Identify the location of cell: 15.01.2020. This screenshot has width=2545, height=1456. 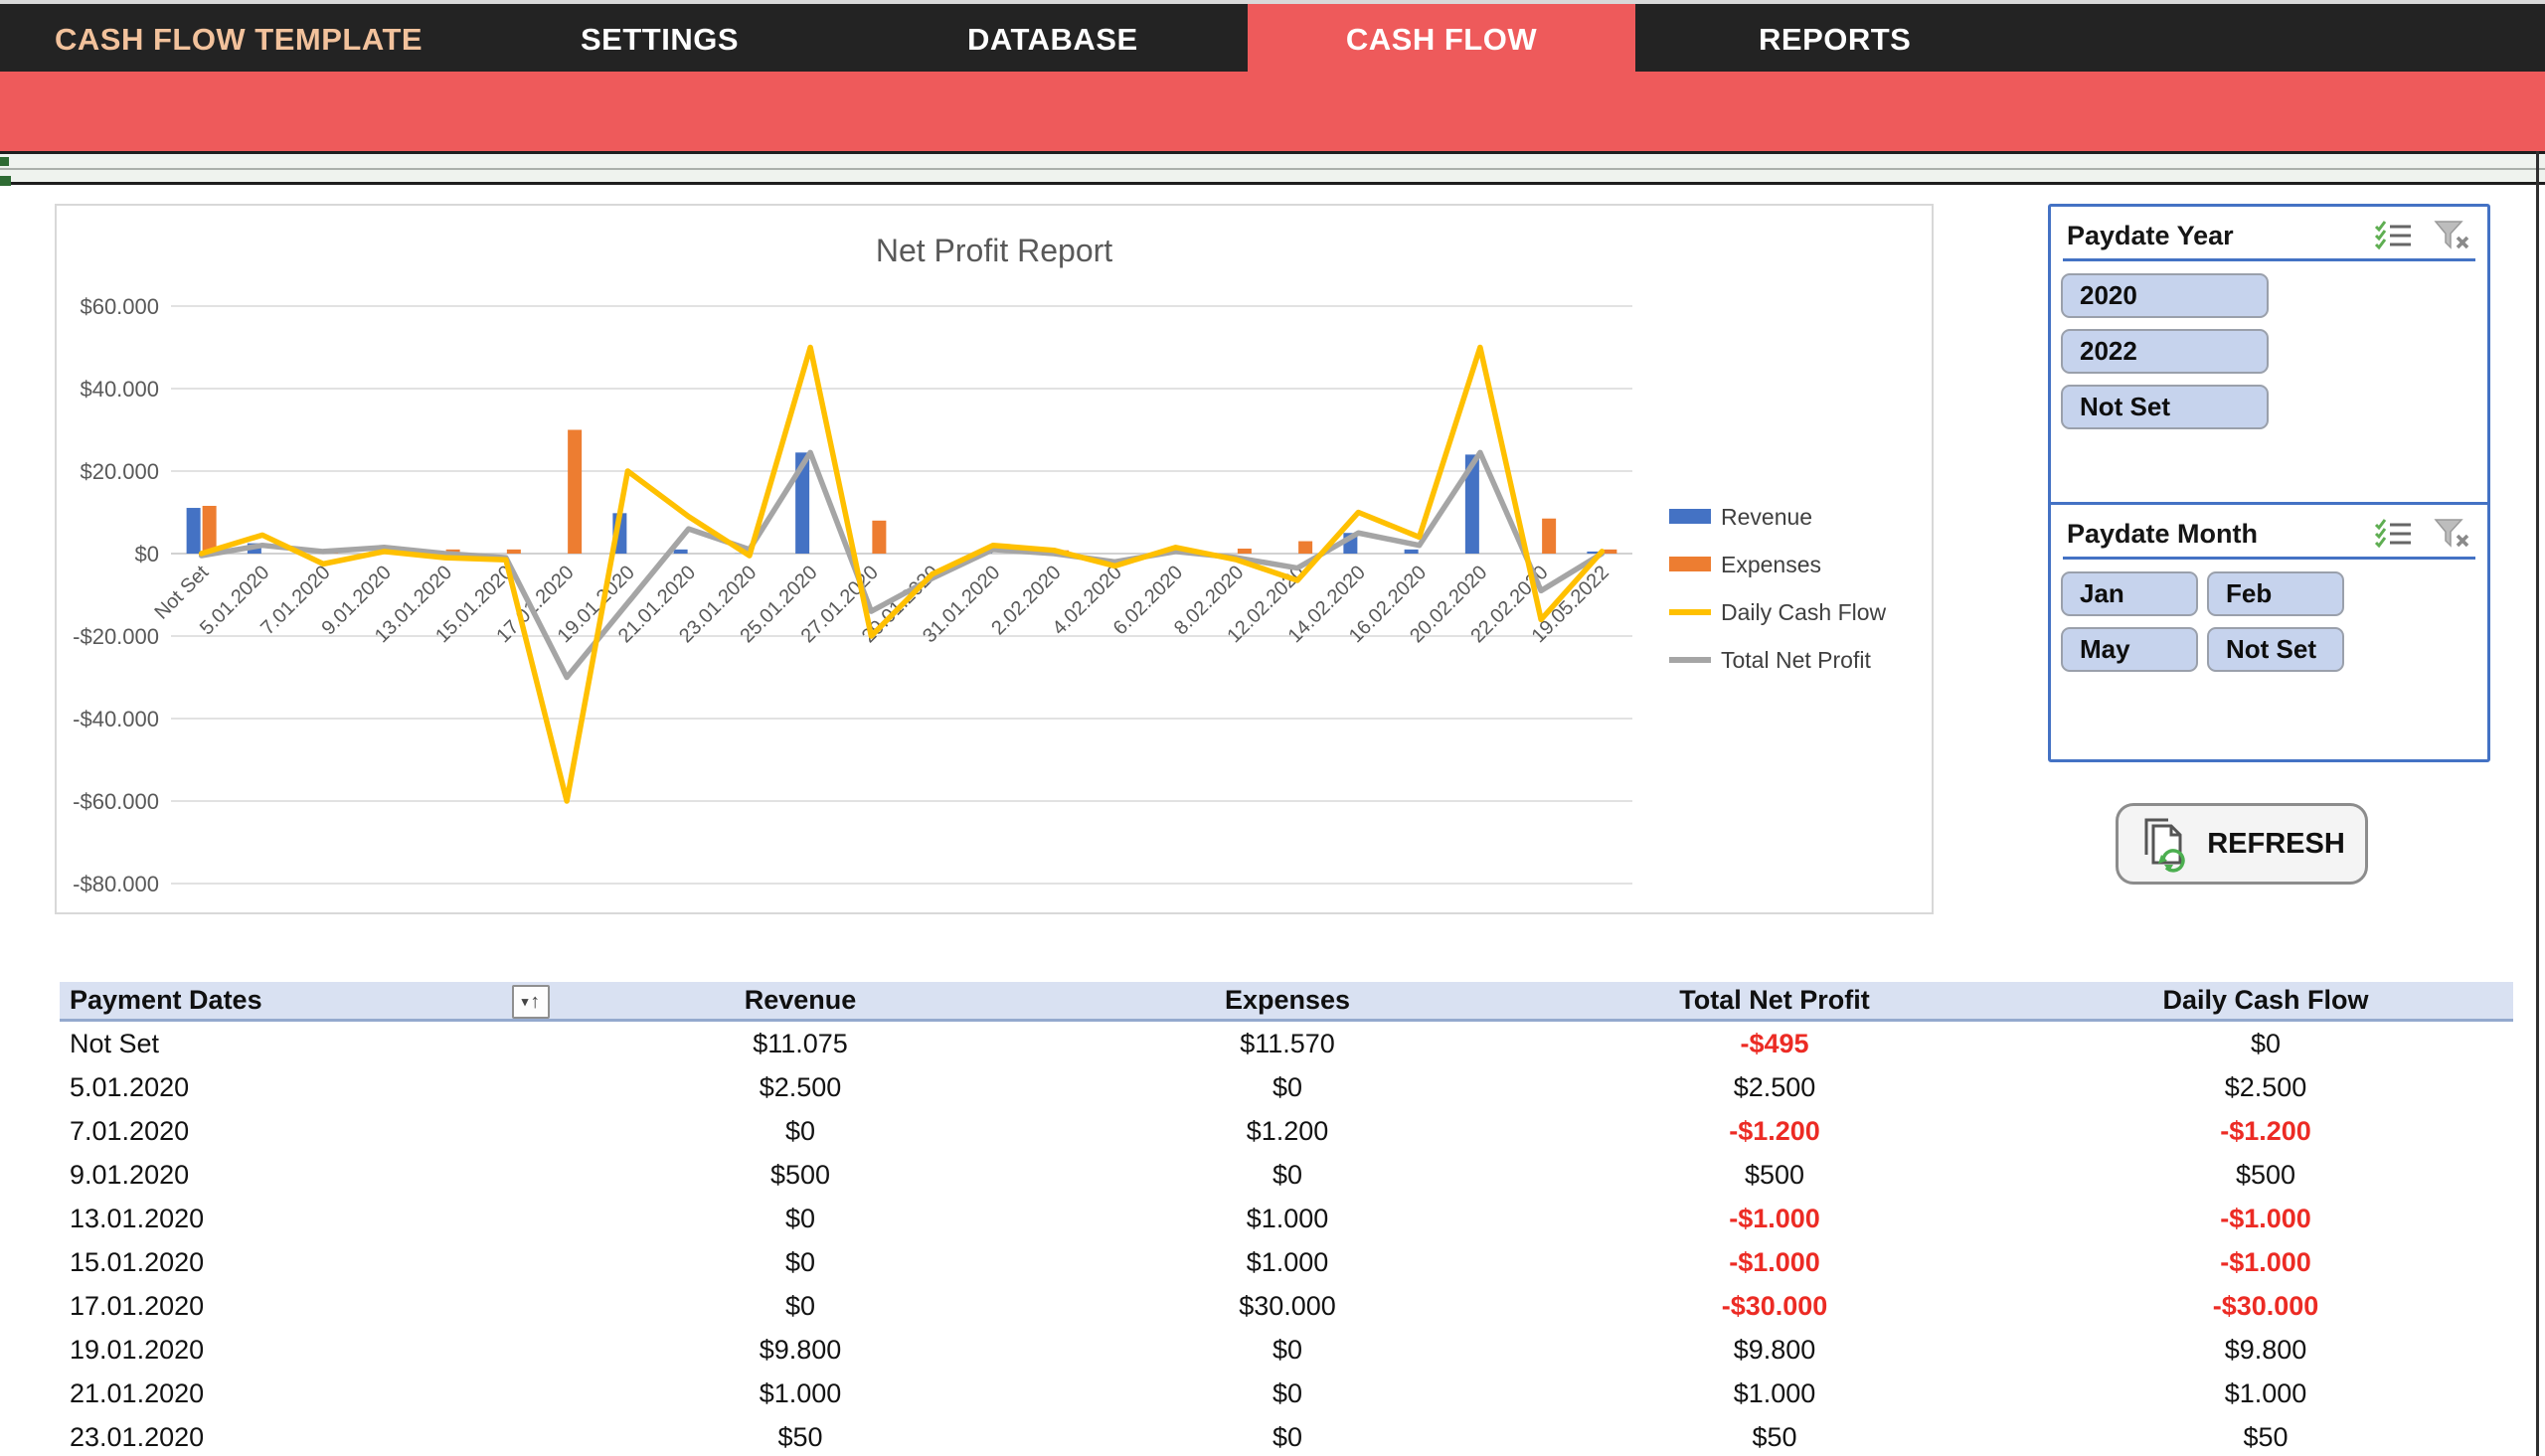
(137, 1261).